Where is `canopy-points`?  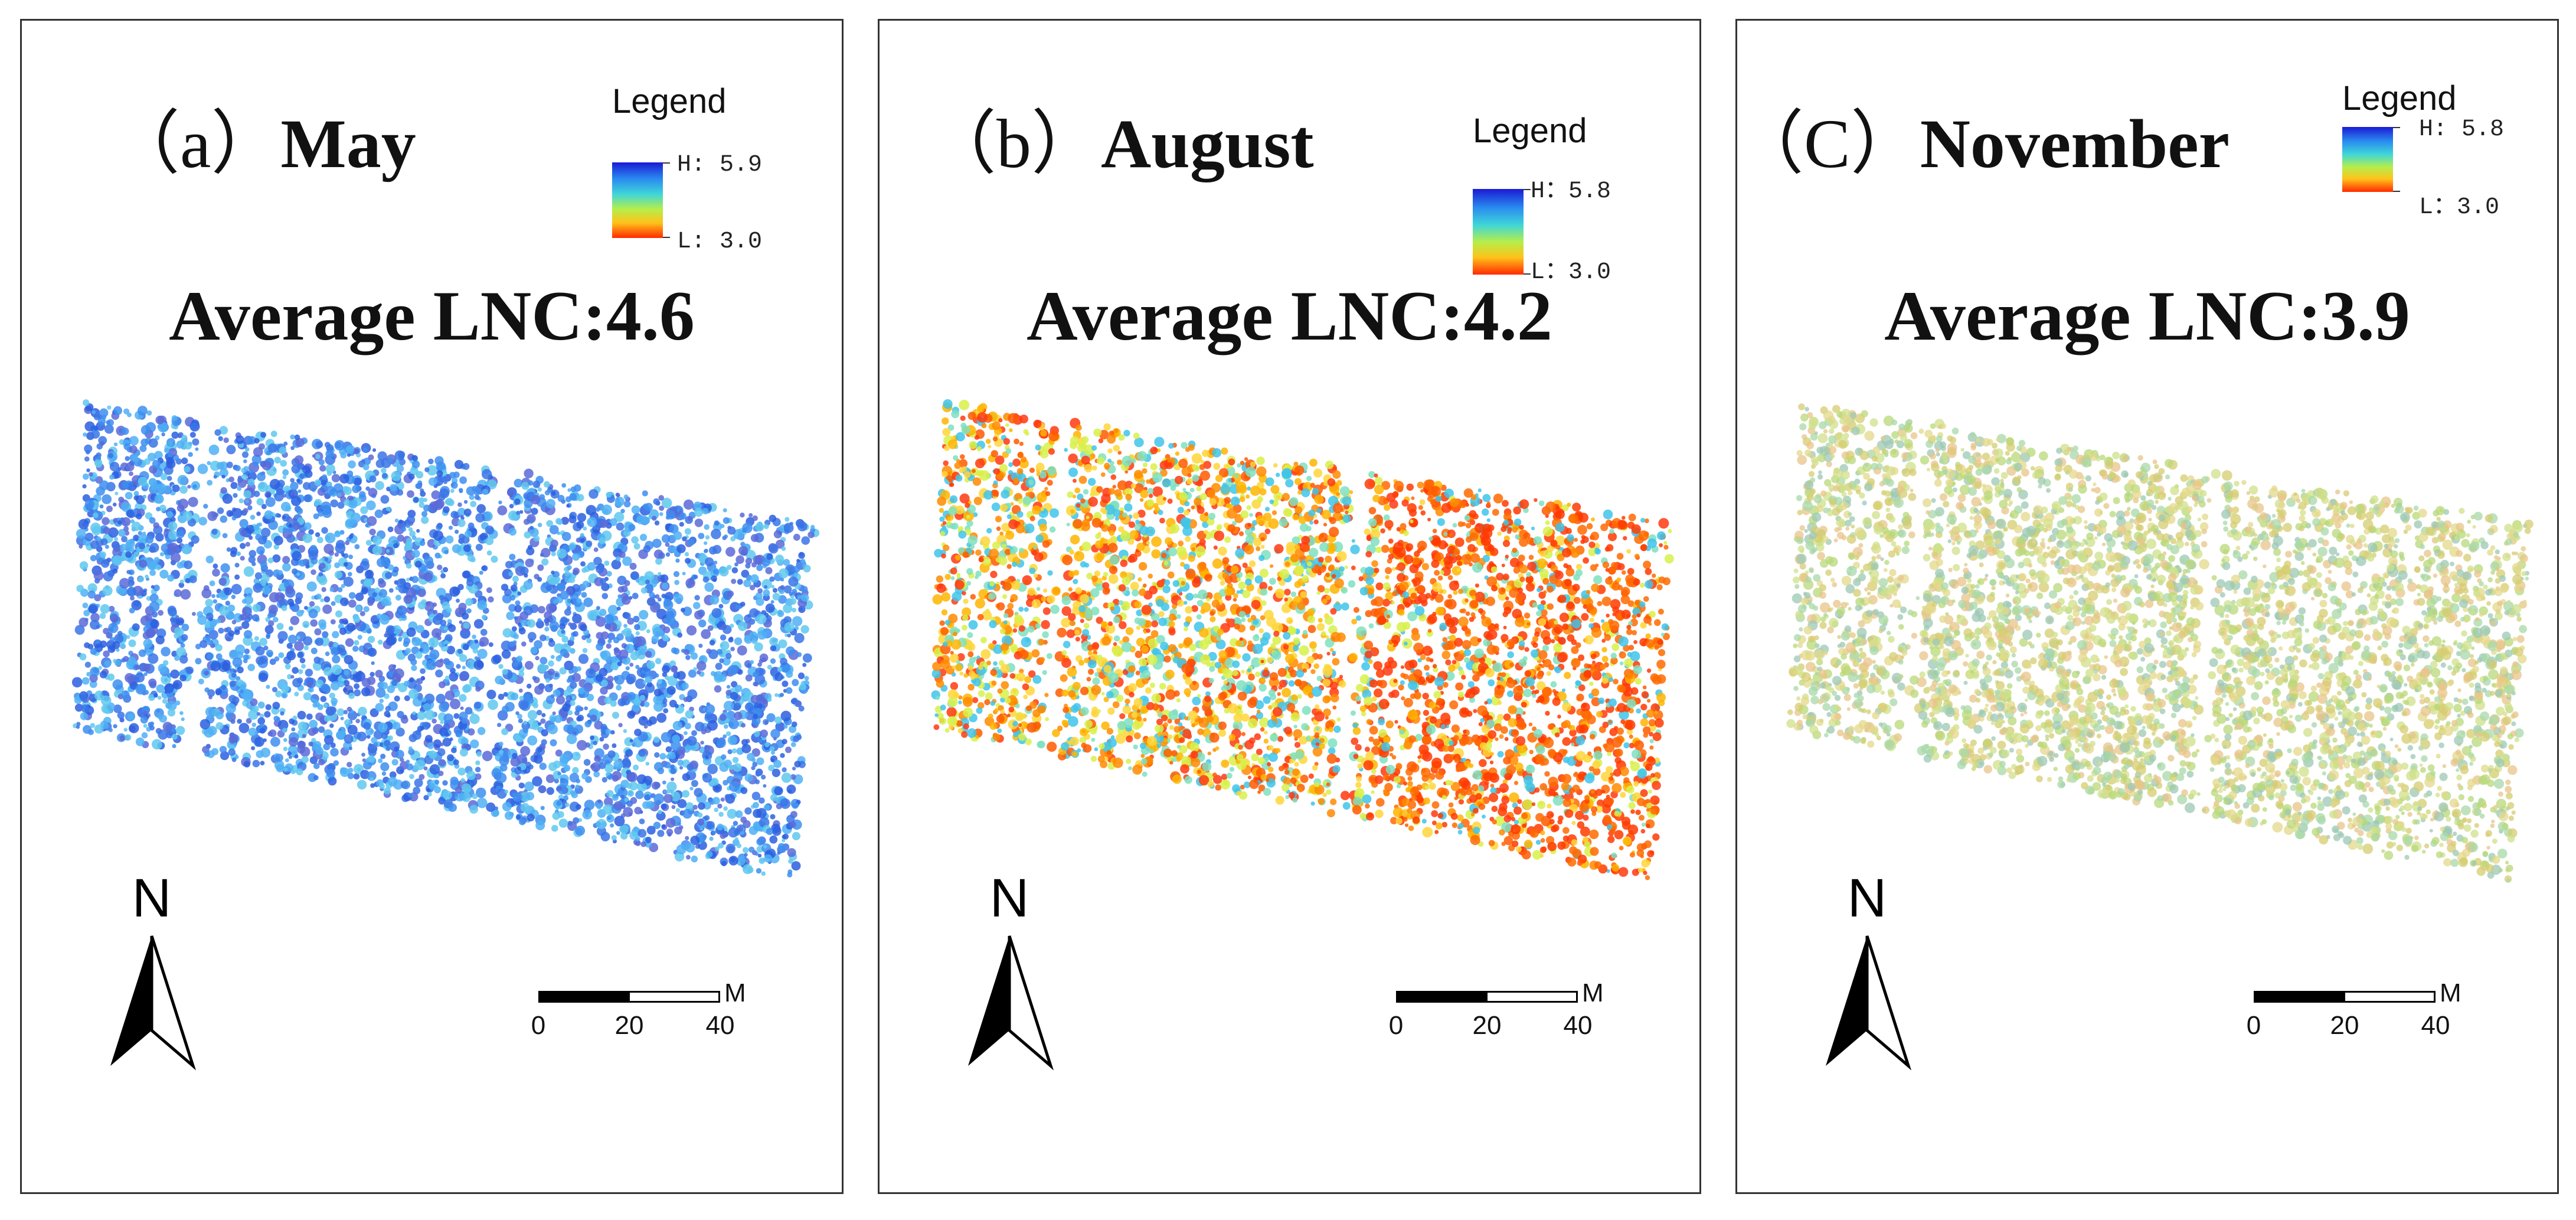 canopy-points is located at coordinates (1302, 639).